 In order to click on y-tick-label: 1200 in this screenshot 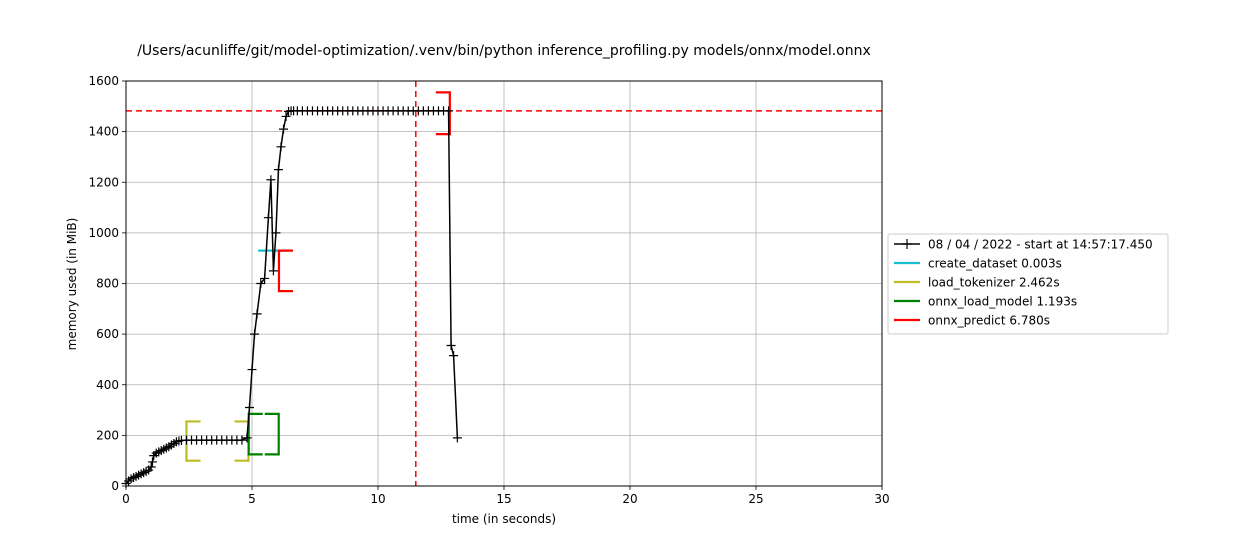, I will do `click(103, 182)`.